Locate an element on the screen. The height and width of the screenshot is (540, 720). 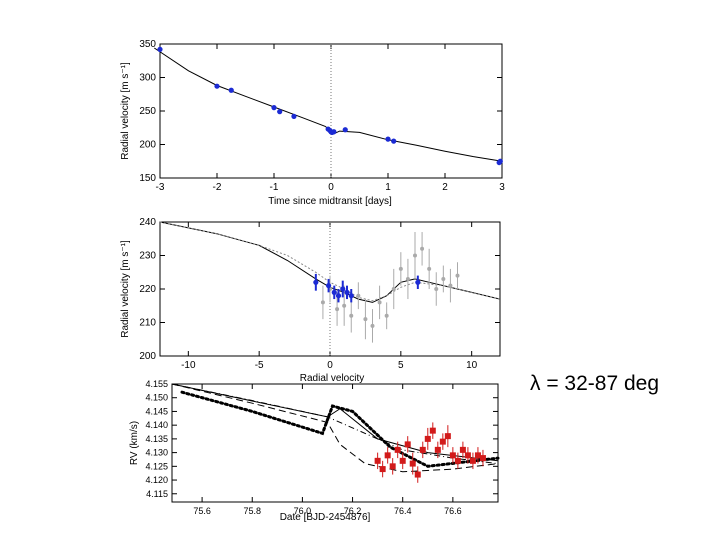
y-tick-label: 240 is located at coordinates (147, 222).